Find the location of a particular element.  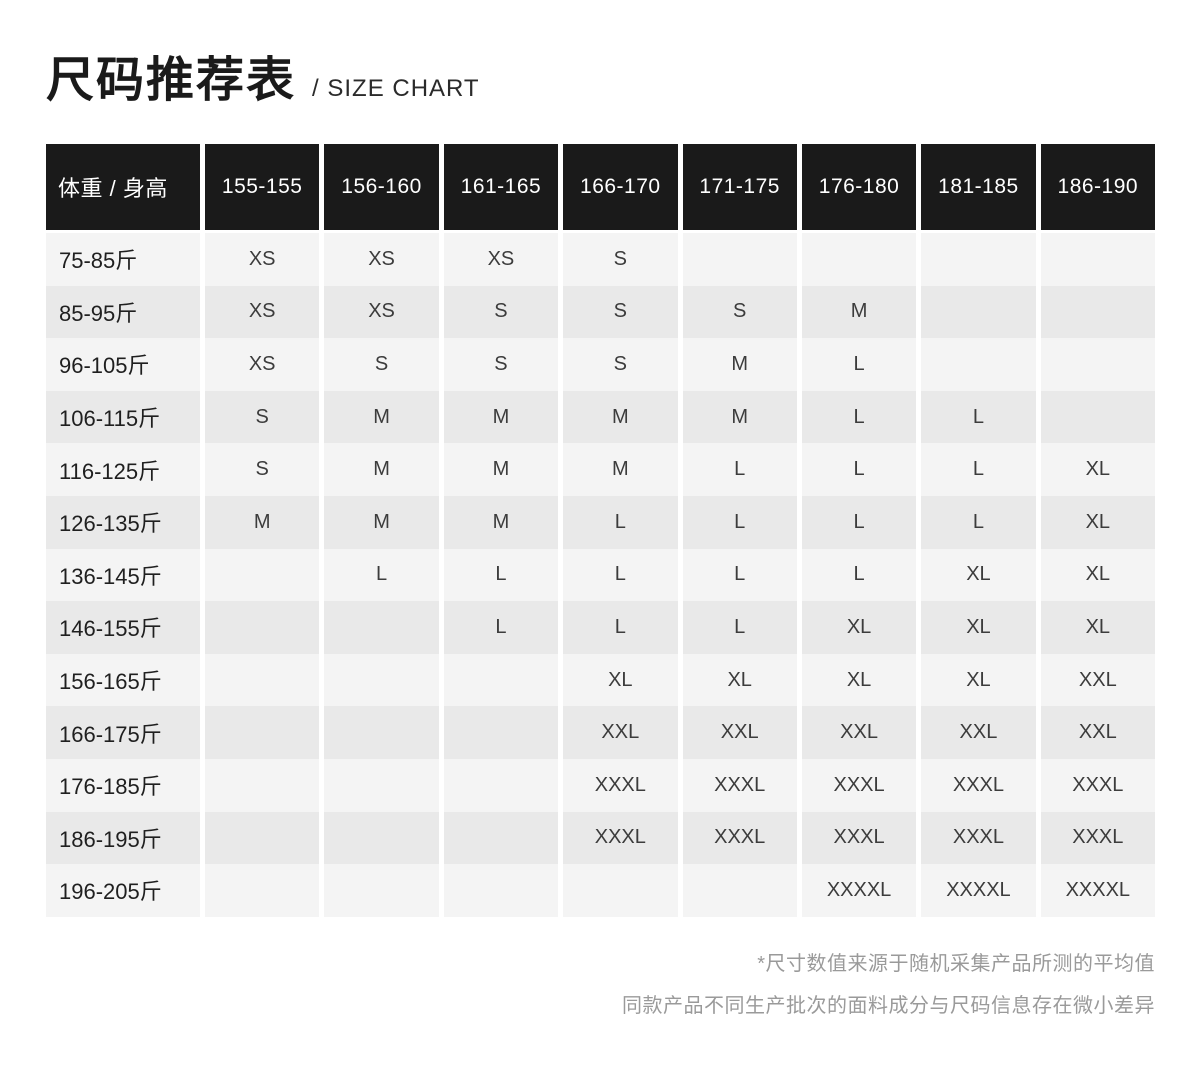

page-title: 尺码推荐表 is located at coordinates (171, 80).